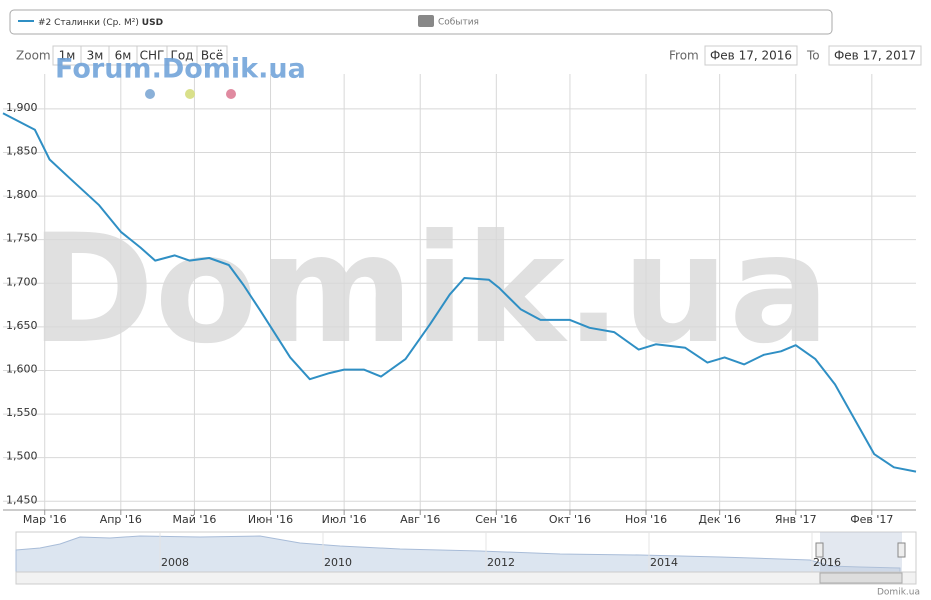  What do you see at coordinates (861, 578) in the screenshot?
I see `scrollbar-thumb` at bounding box center [861, 578].